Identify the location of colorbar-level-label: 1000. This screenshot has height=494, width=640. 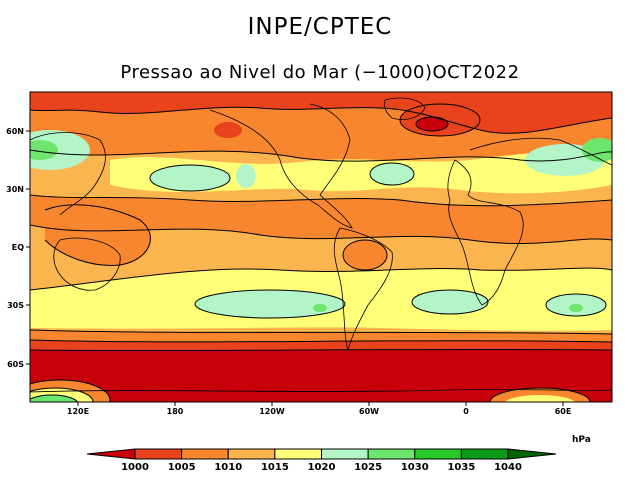
(135, 467).